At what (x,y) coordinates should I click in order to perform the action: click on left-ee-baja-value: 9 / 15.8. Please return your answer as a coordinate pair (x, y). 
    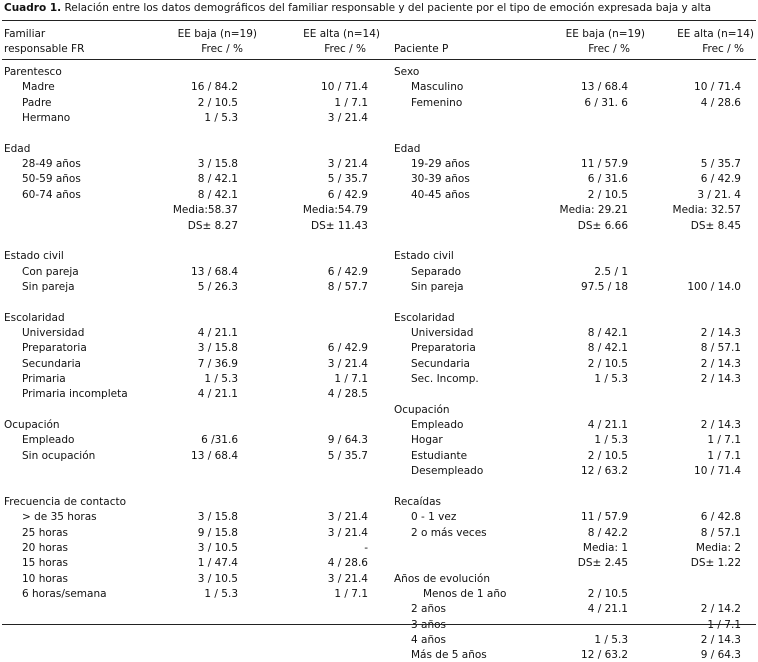
    Looking at the image, I should click on (217, 533).